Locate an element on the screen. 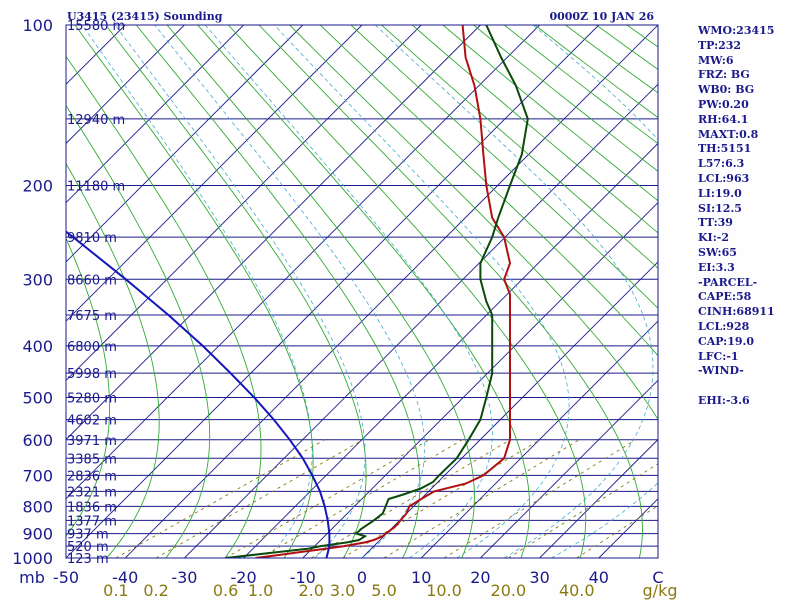  temperature-tick-label: -30 is located at coordinates (184, 577).